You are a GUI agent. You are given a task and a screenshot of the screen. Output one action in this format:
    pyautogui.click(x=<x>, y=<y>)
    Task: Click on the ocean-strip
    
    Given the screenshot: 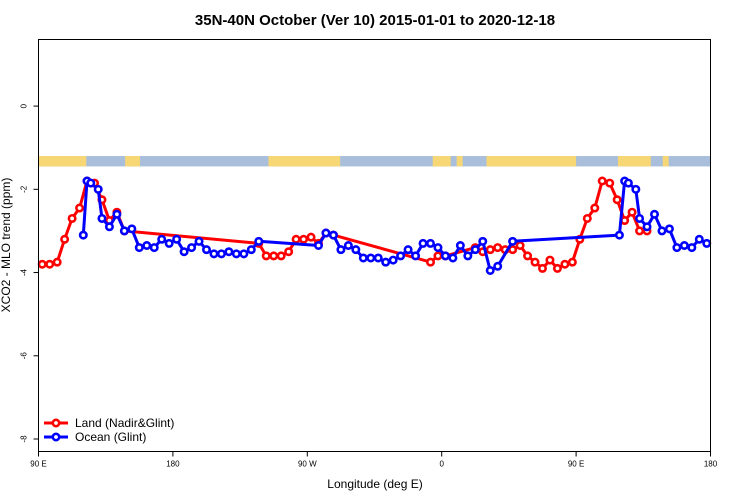 What is the action you would take?
    pyautogui.click(x=374, y=161)
    